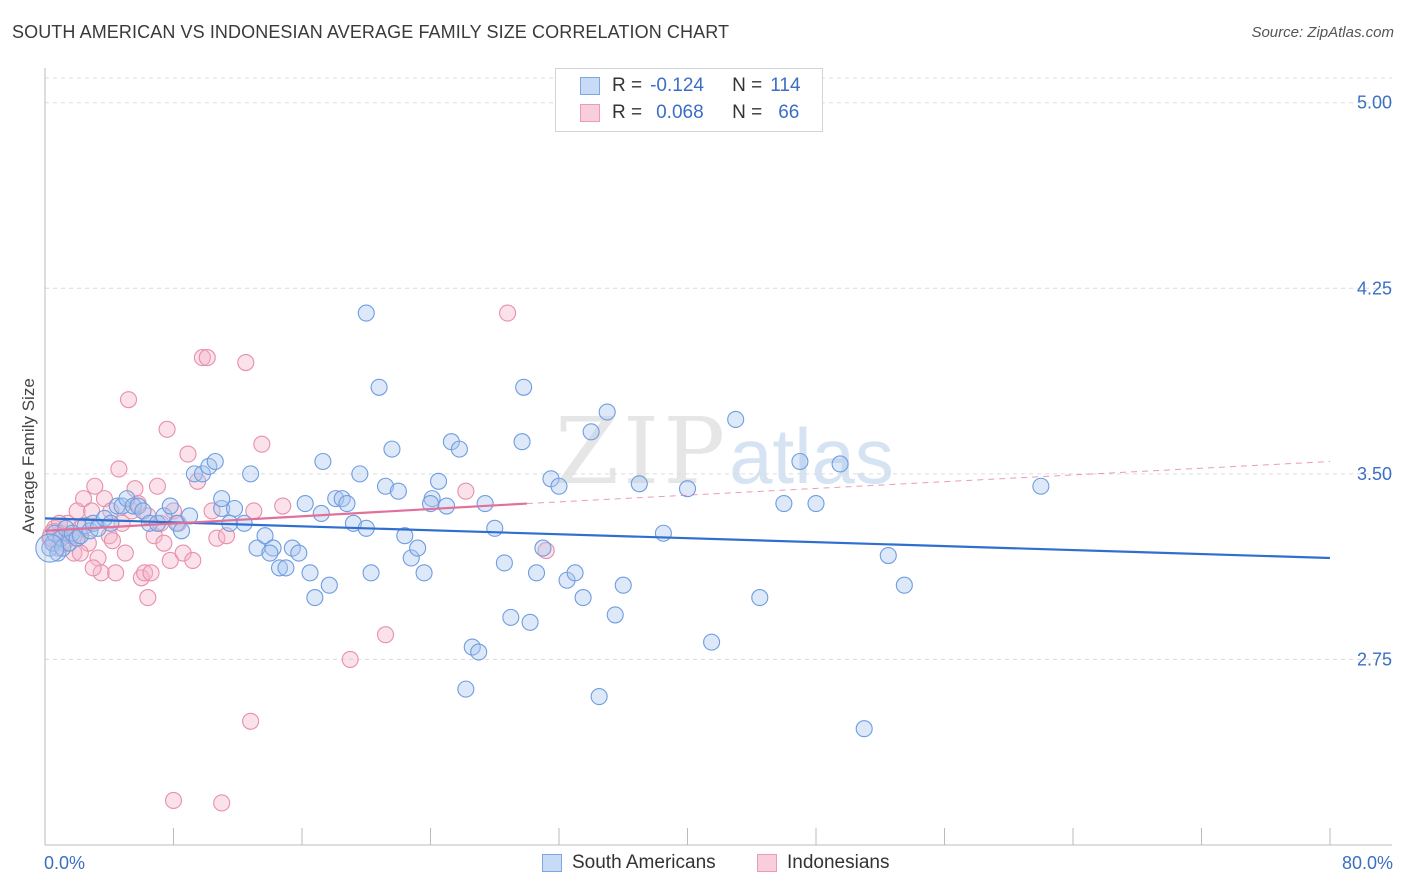 The width and height of the screenshot is (1406, 892). What do you see at coordinates (811, 456) in the screenshot?
I see `watermark-atlas: atlas` at bounding box center [811, 456].